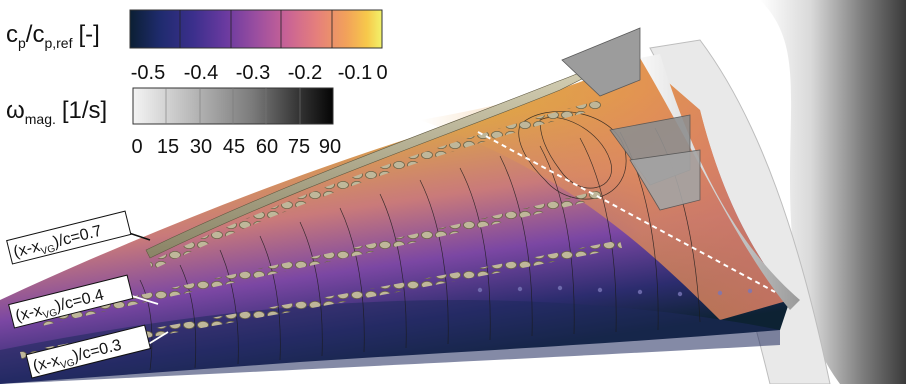  I want to click on omega-colorbar: ωmag. [1/s] 0 15 30 45 60 75 90, so click(173, 122).